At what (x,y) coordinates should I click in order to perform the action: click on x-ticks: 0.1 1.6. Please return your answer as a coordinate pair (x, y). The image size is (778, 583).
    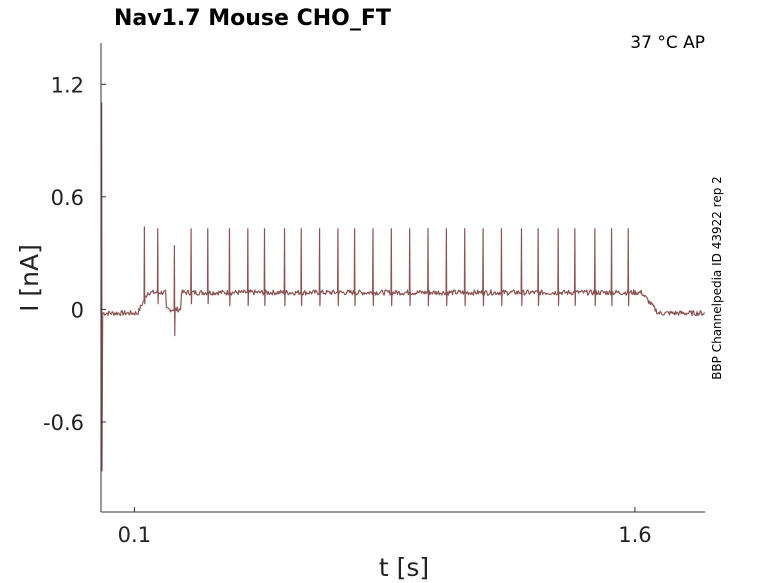
    Looking at the image, I should click on (385, 527).